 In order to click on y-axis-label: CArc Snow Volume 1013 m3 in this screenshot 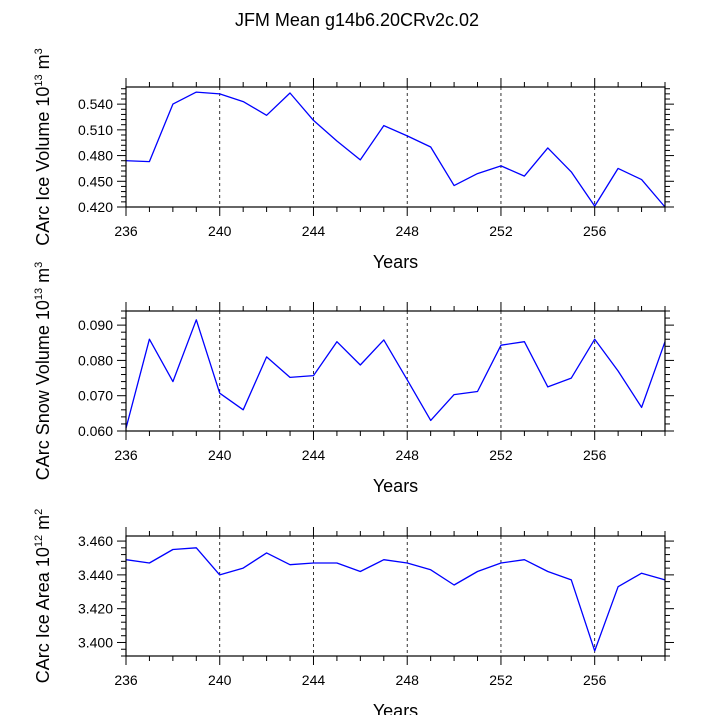, I will do `click(43, 371)`.